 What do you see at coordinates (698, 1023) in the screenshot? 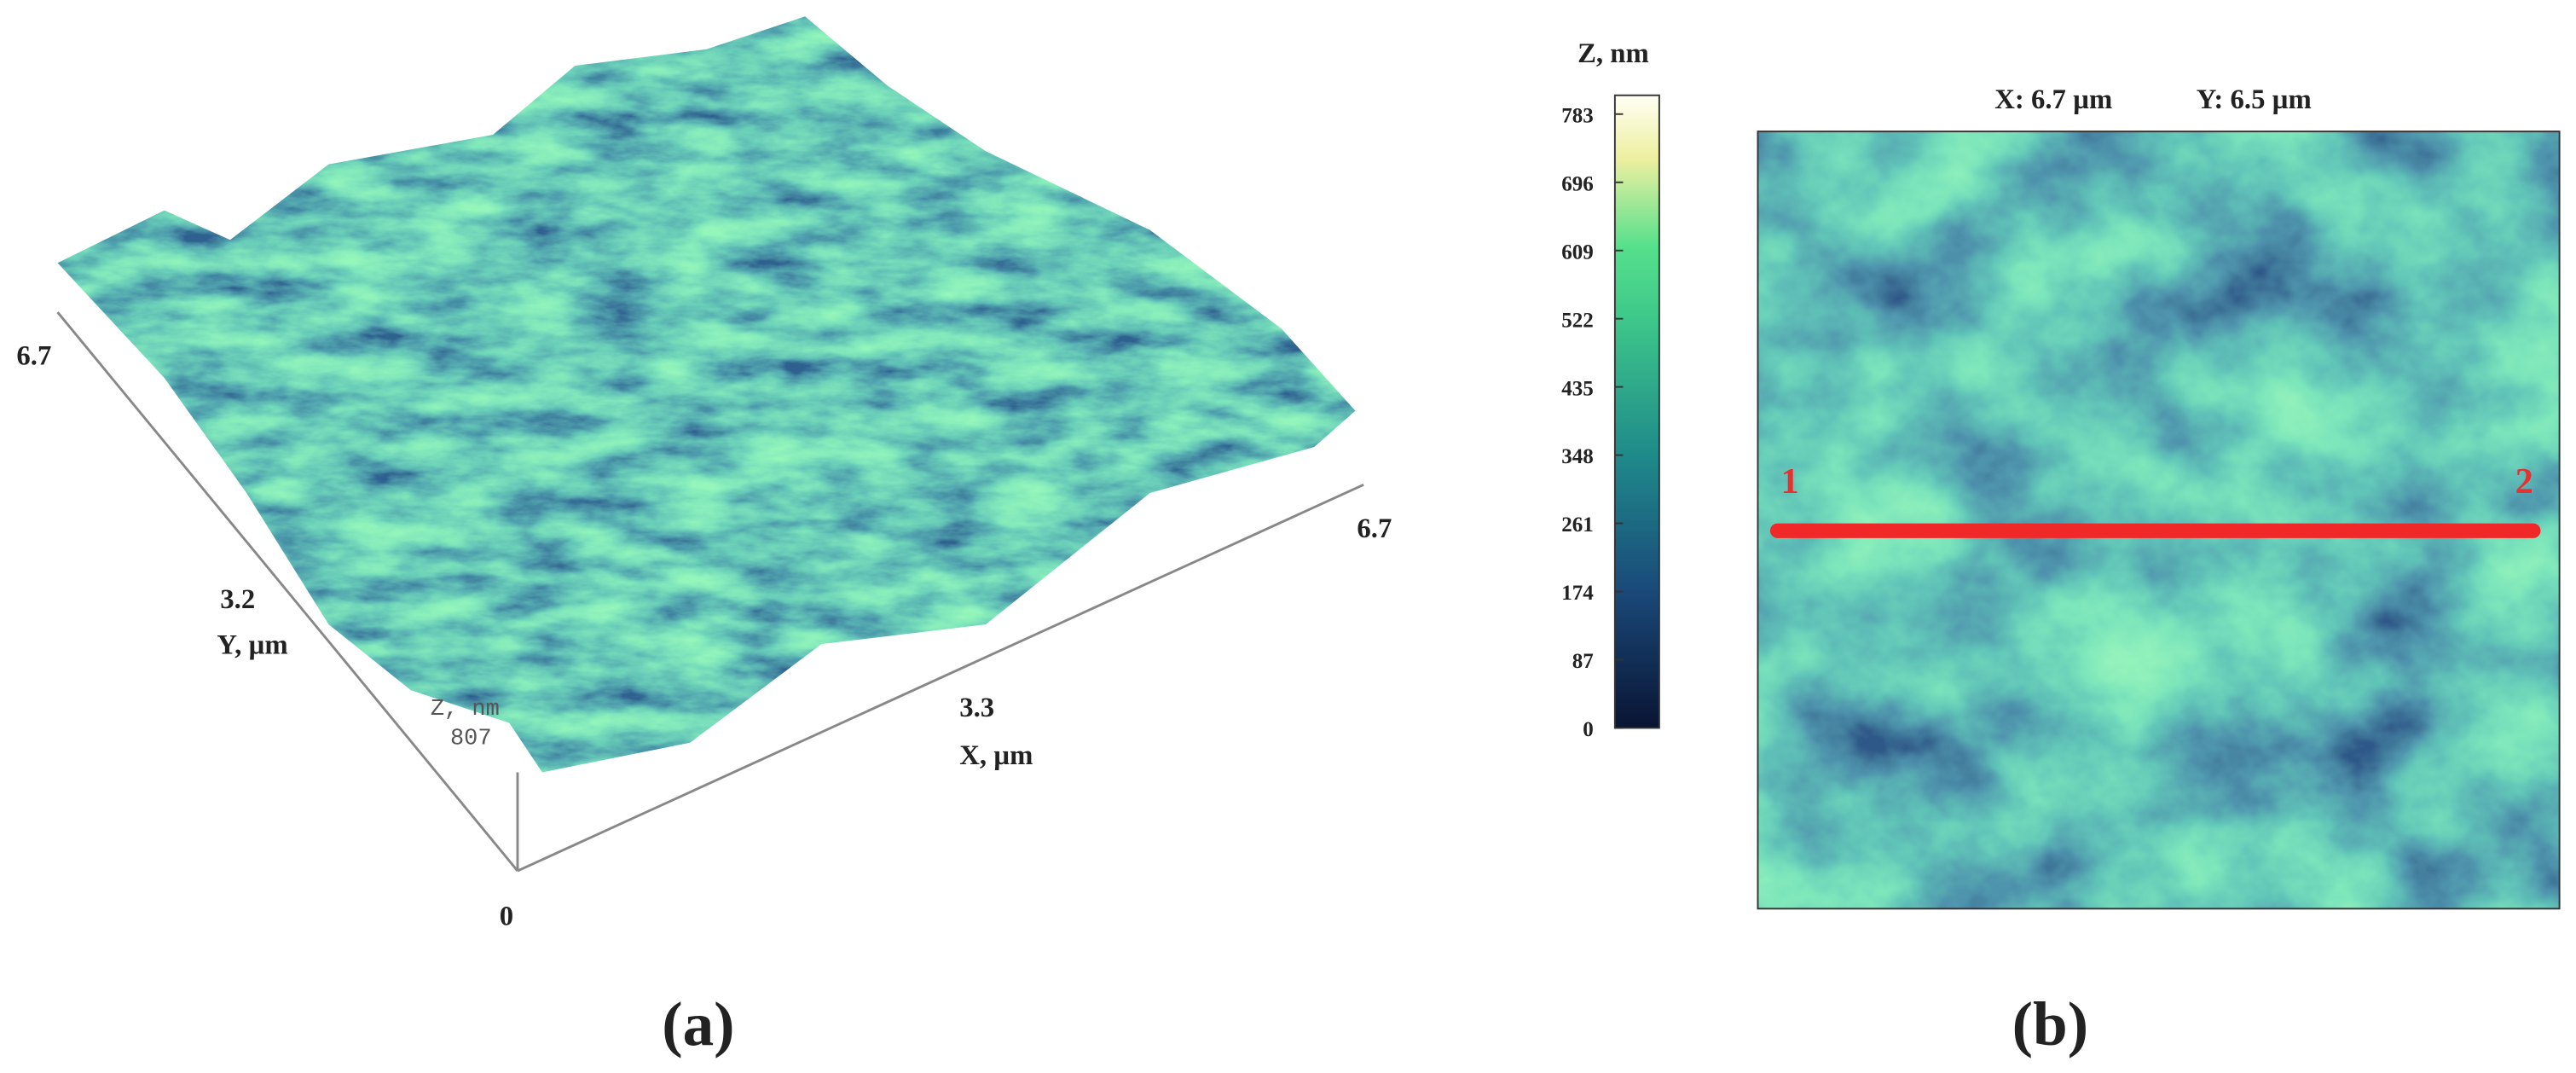
I see `caption-a: (a)` at bounding box center [698, 1023].